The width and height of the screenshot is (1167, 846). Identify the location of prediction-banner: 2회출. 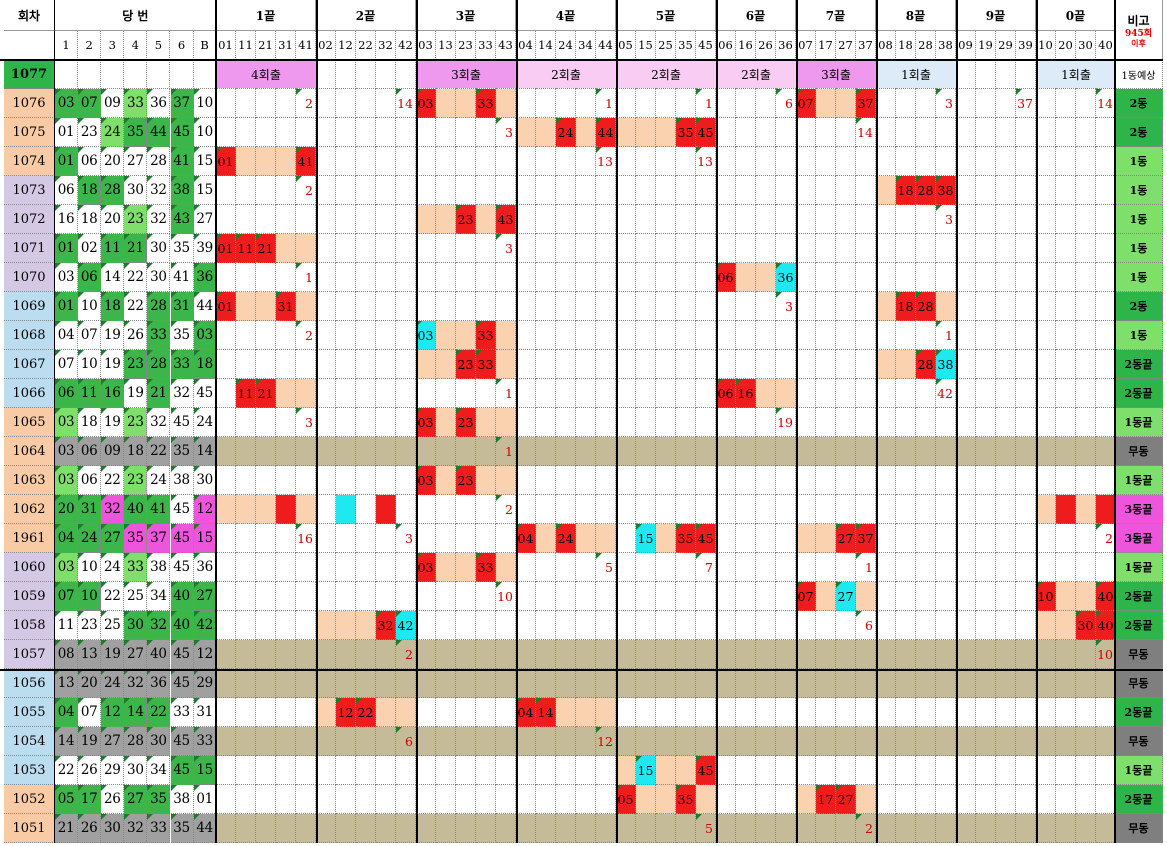
(566, 74).